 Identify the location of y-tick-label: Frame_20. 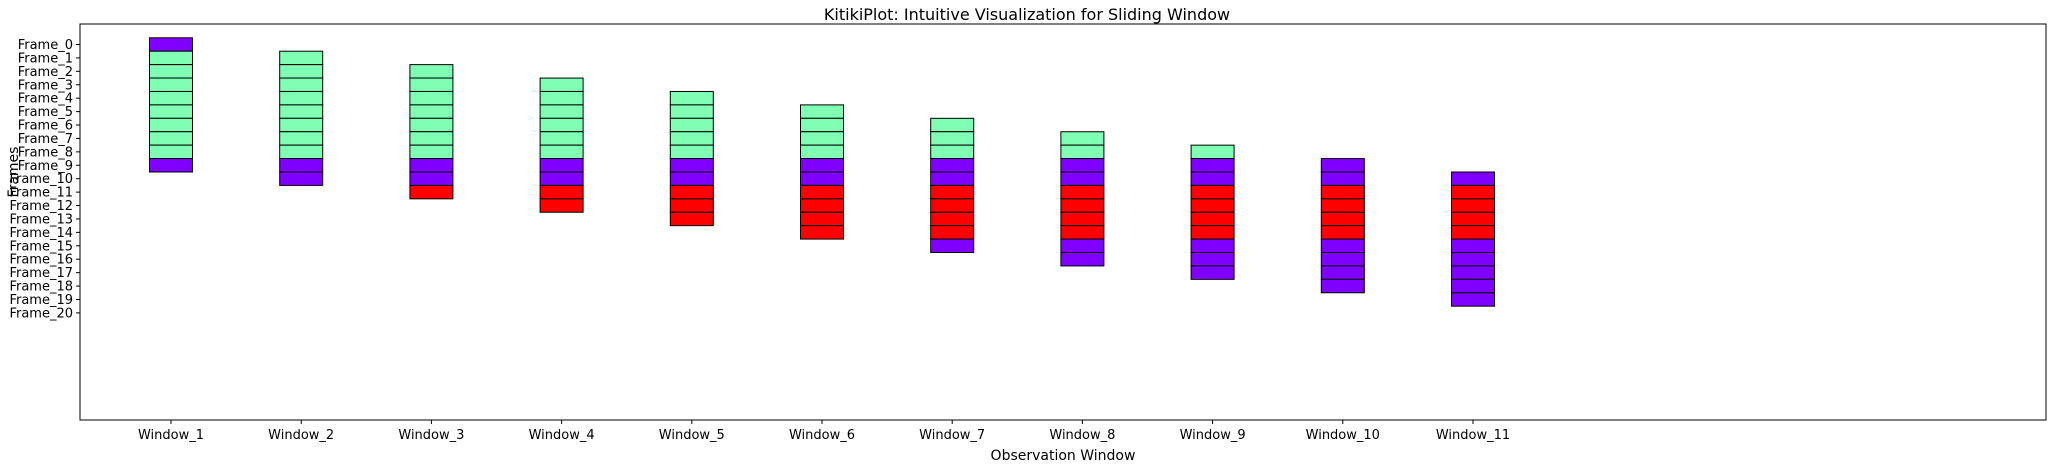
(41, 313).